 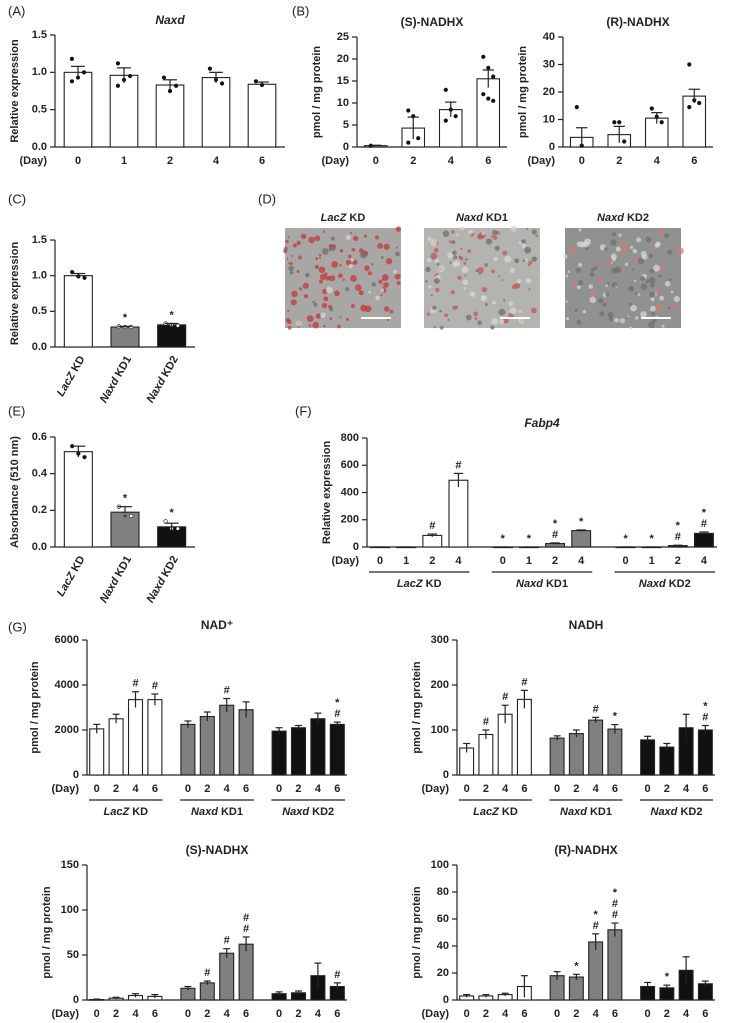 I want to click on y-tick-label: 60, so click(x=443, y=919).